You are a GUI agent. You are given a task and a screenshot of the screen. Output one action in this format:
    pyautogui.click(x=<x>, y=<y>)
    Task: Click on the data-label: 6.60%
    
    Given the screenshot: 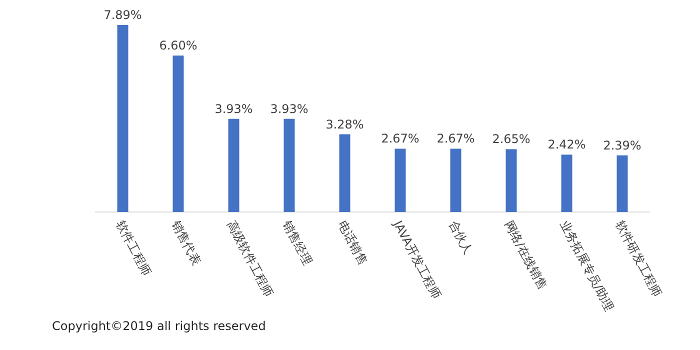 What is the action you would take?
    pyautogui.click(x=178, y=45)
    